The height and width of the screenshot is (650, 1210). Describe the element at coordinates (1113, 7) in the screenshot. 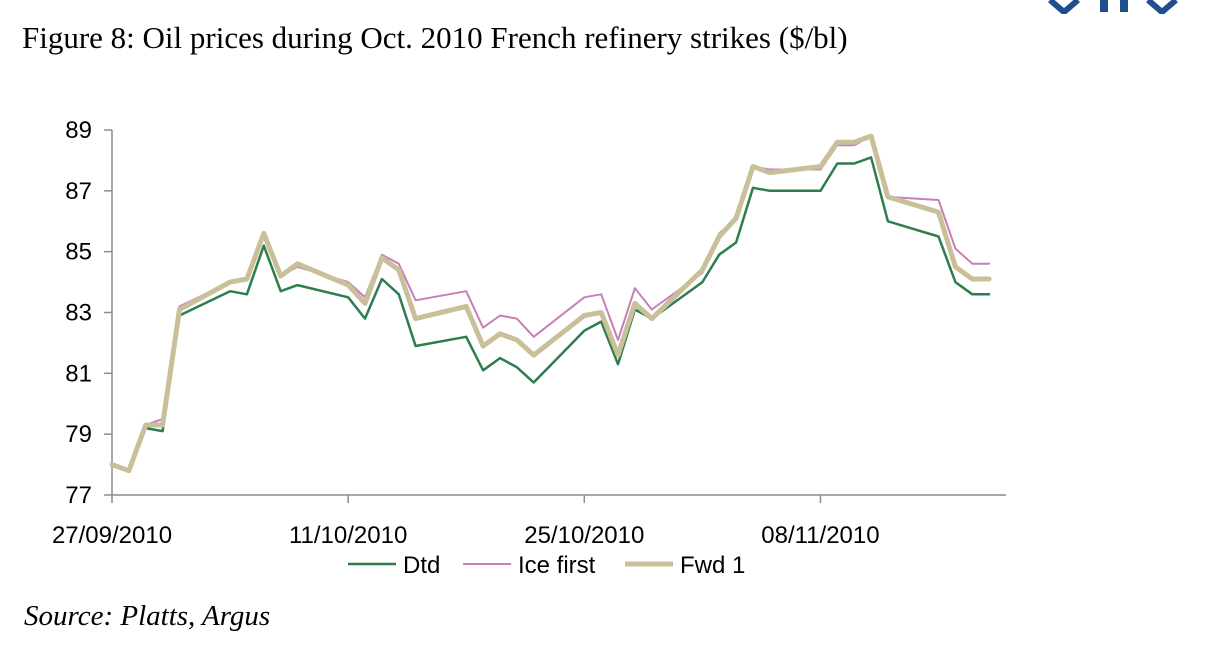

I see `brand-logo-icon` at that location.